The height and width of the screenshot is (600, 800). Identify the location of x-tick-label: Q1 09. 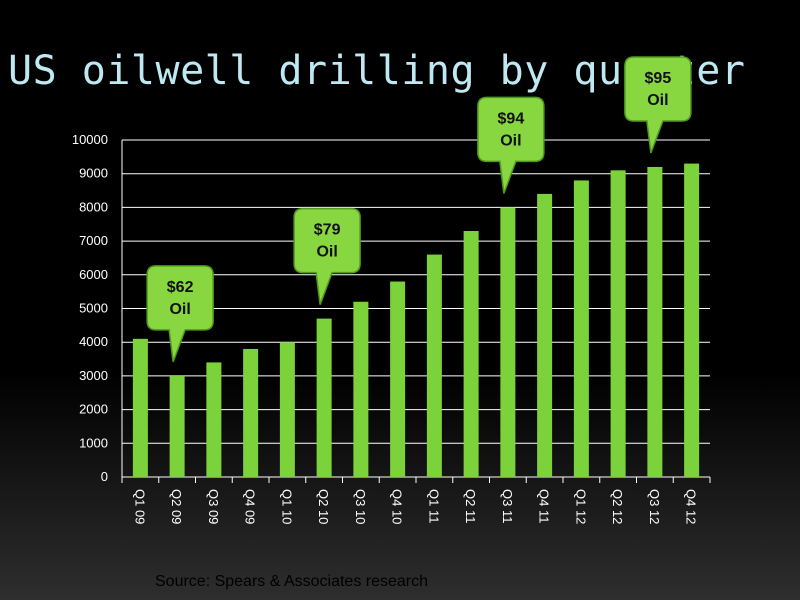
(139, 506).